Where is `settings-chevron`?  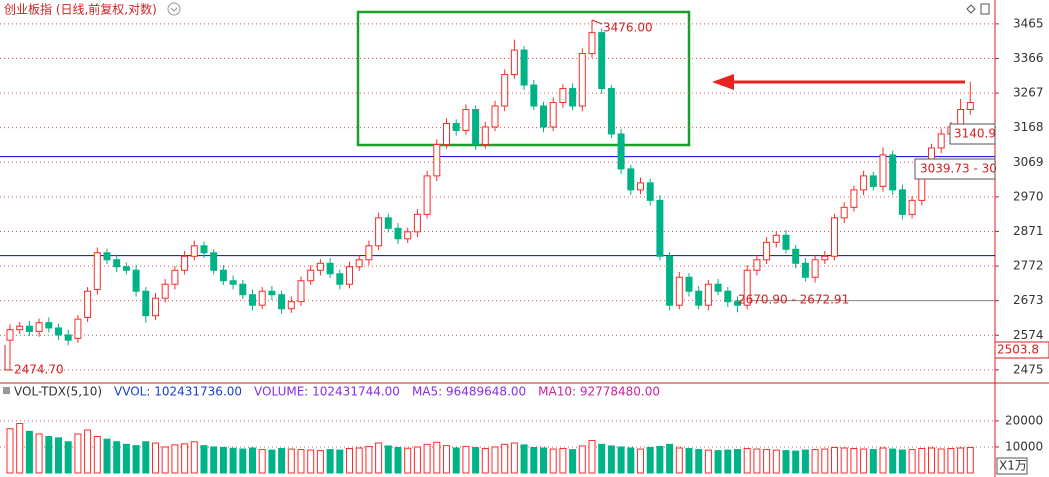
settings-chevron is located at coordinates (174, 9).